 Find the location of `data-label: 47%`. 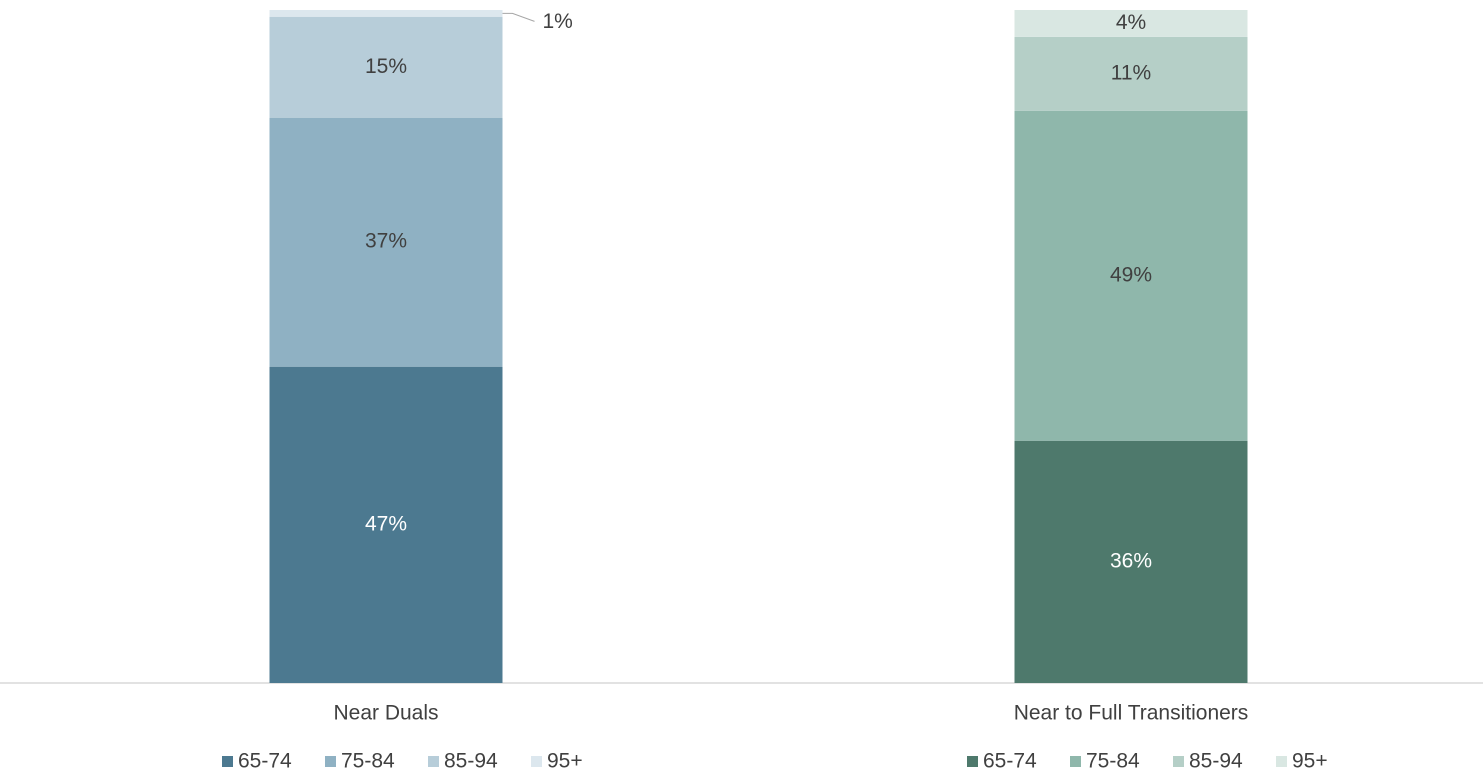

data-label: 47% is located at coordinates (386, 523).